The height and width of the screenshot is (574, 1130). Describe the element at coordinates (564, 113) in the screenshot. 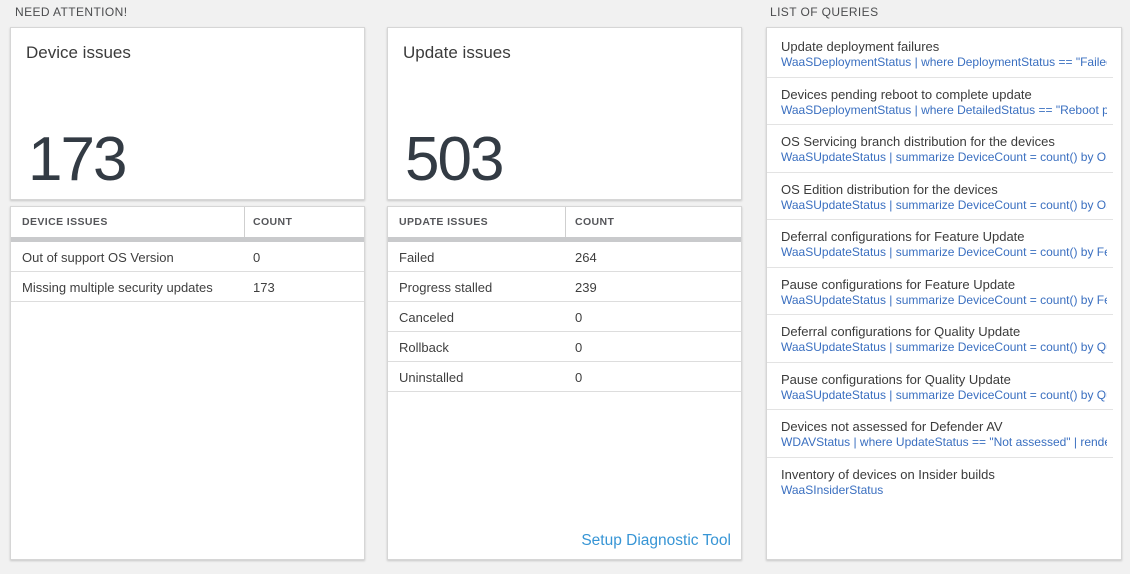

I see `update-issues-tile: Update issues 503` at that location.